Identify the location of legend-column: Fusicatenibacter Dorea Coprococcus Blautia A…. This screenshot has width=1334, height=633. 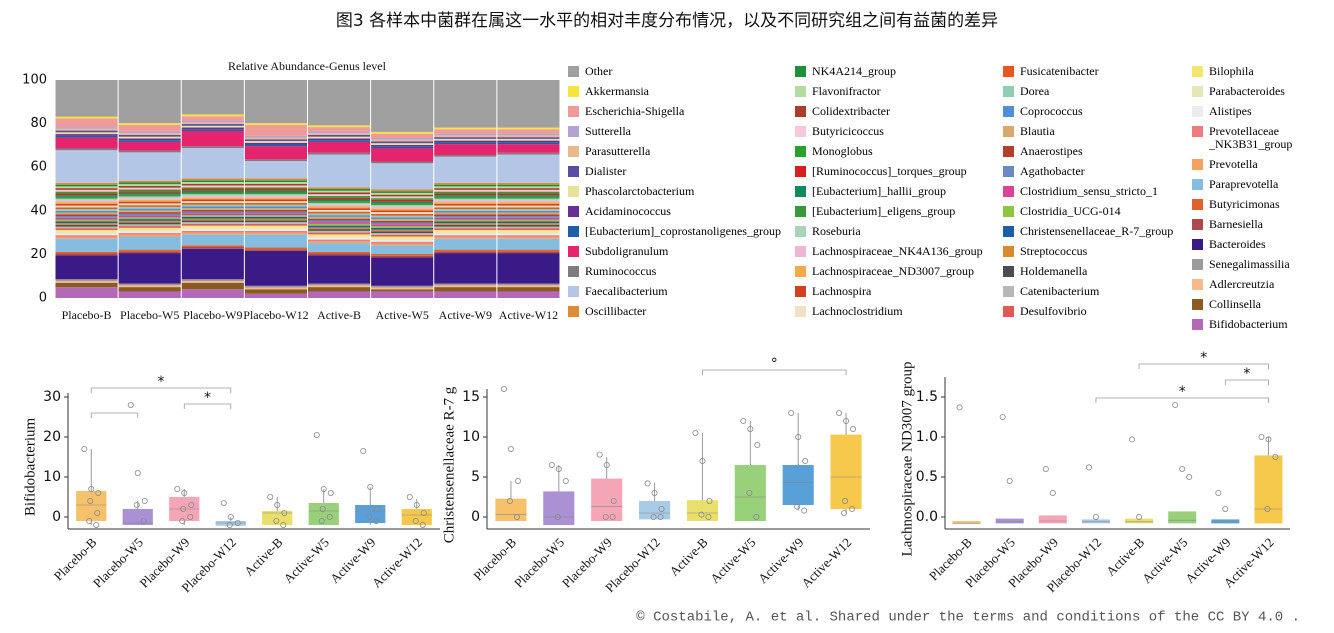
(1095, 198).